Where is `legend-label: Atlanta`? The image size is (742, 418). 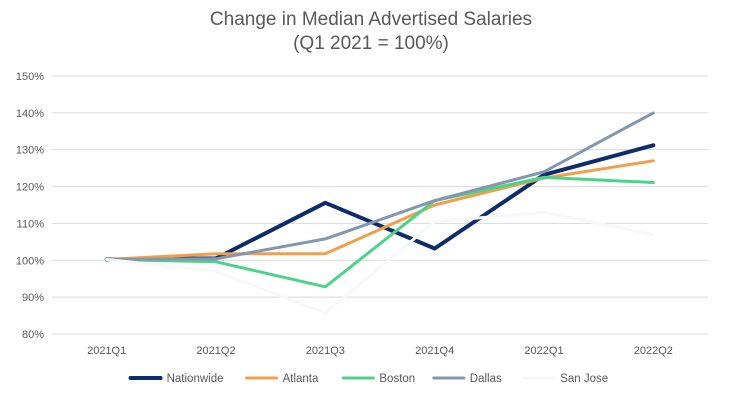 legend-label: Atlanta is located at coordinates (301, 379).